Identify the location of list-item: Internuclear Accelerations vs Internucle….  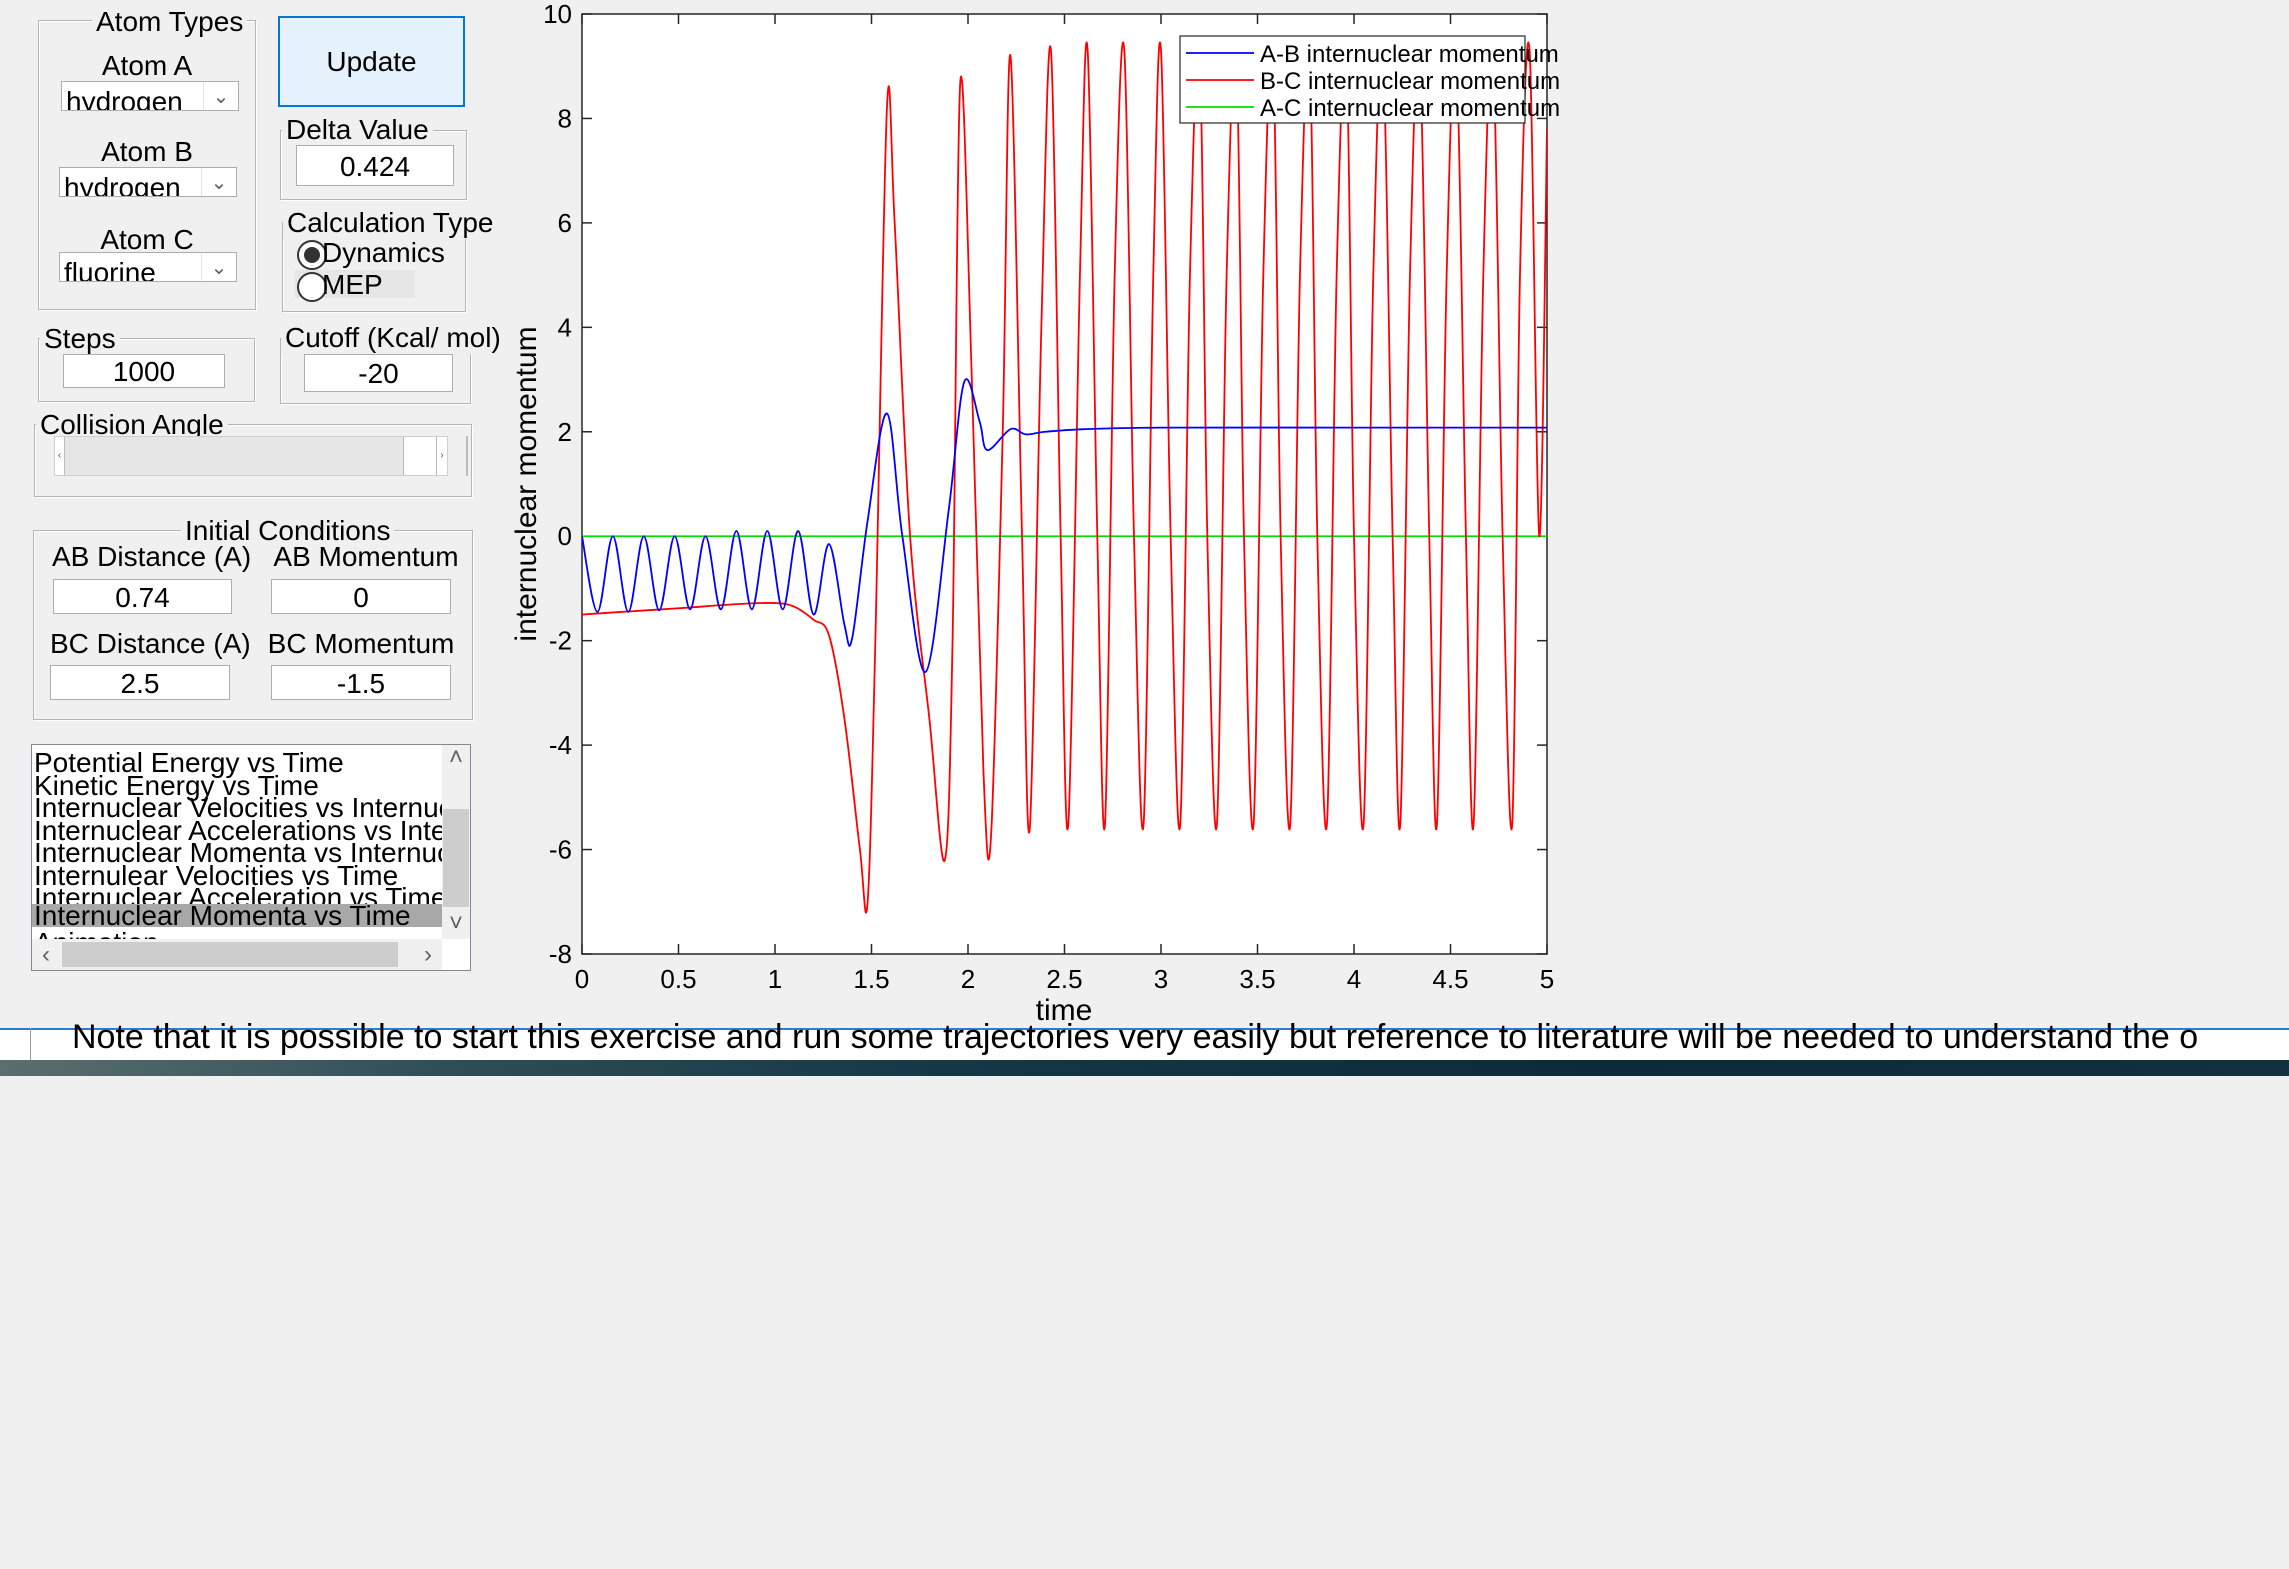
(238, 830).